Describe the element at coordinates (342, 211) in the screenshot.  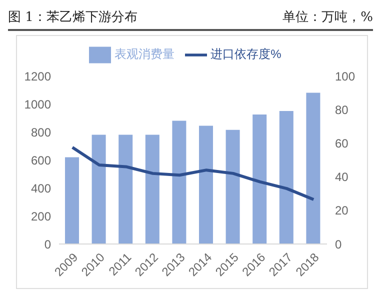
I see `y2-tick-label: 20` at that location.